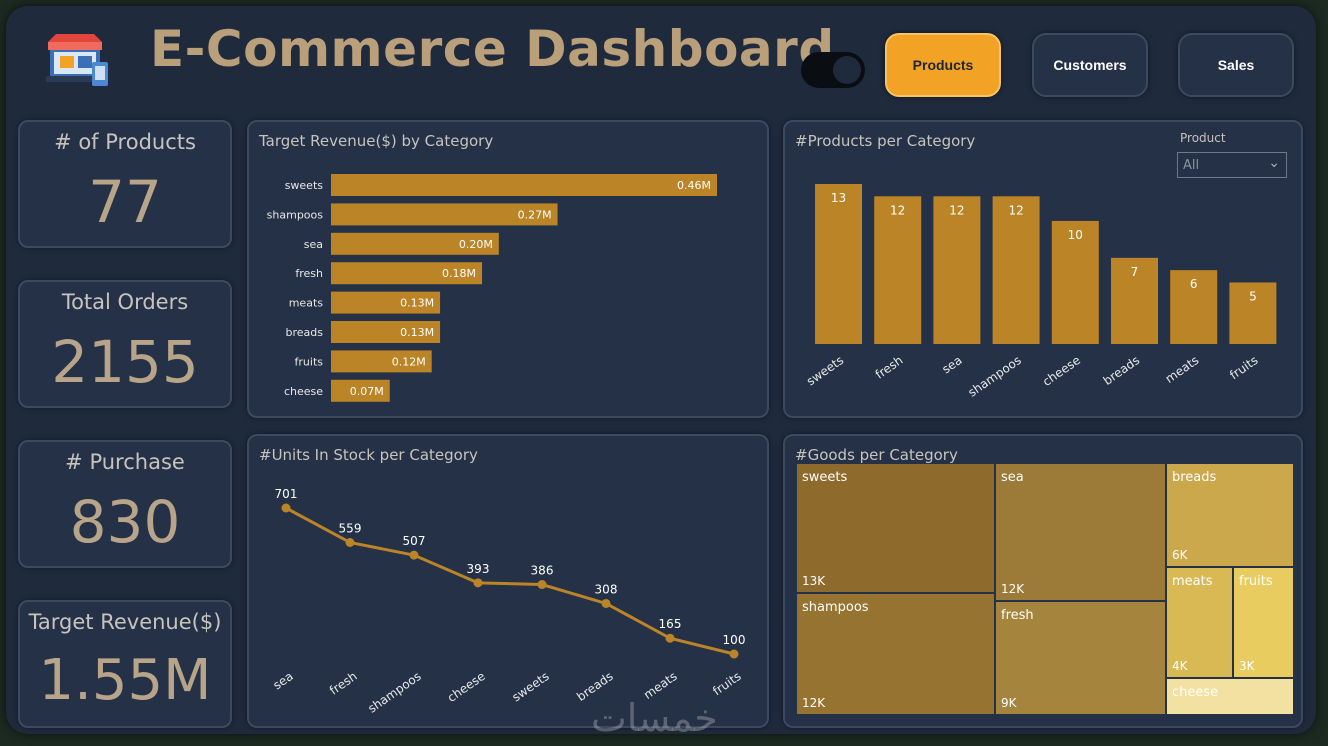 This screenshot has height=746, width=1328. What do you see at coordinates (1009, 703) in the screenshot?
I see `treemap-value-label: 9K` at bounding box center [1009, 703].